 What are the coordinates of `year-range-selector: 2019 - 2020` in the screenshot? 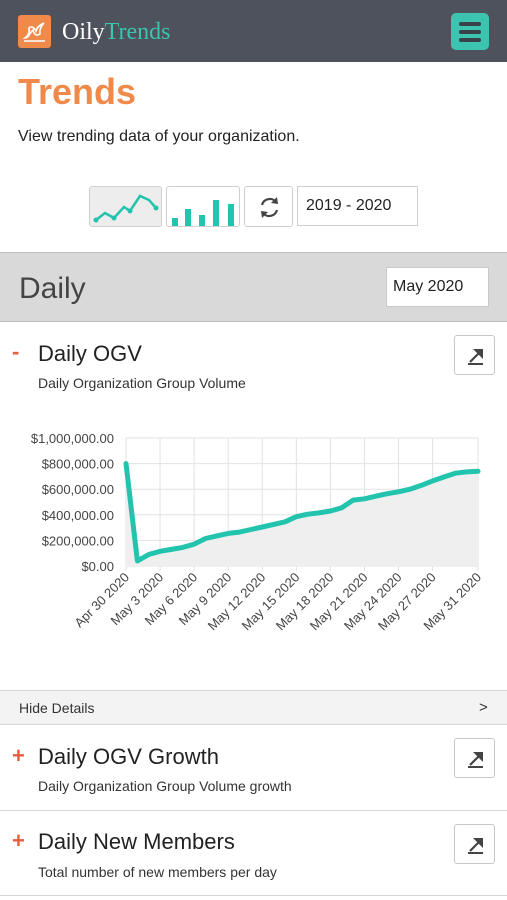 It's located at (357, 206).